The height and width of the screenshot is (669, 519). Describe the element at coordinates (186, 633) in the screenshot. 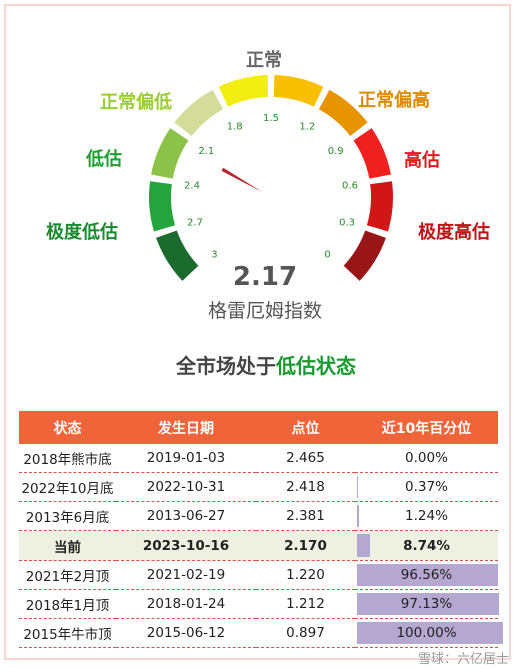

I see `cell-date: 2015-06-12` at that location.